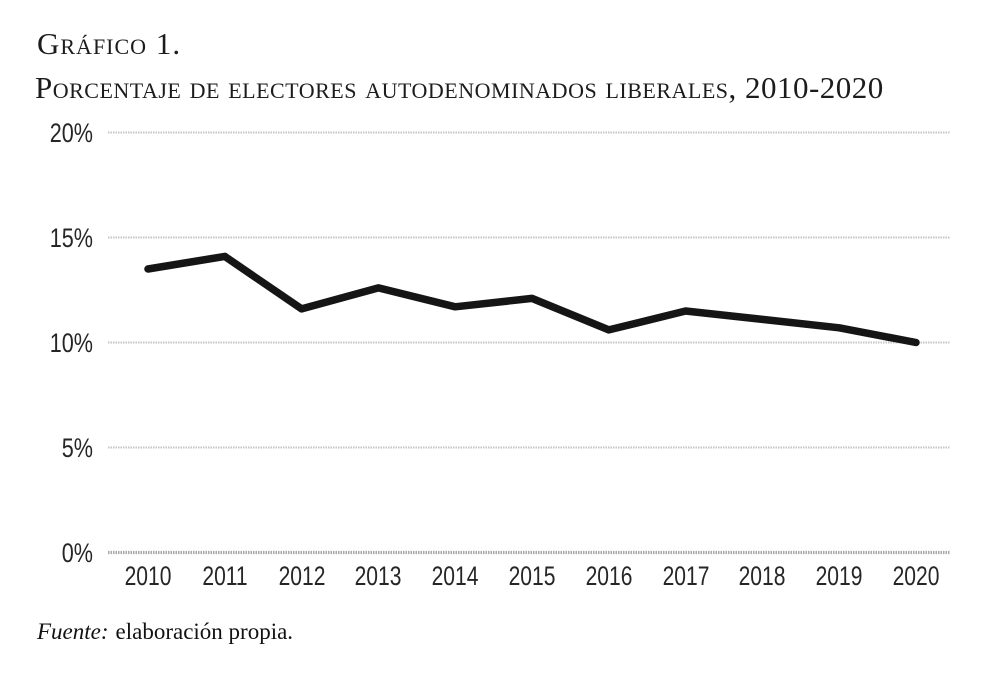 The image size is (997, 678). I want to click on y-axis-tick-label: 5%, so click(77, 447).